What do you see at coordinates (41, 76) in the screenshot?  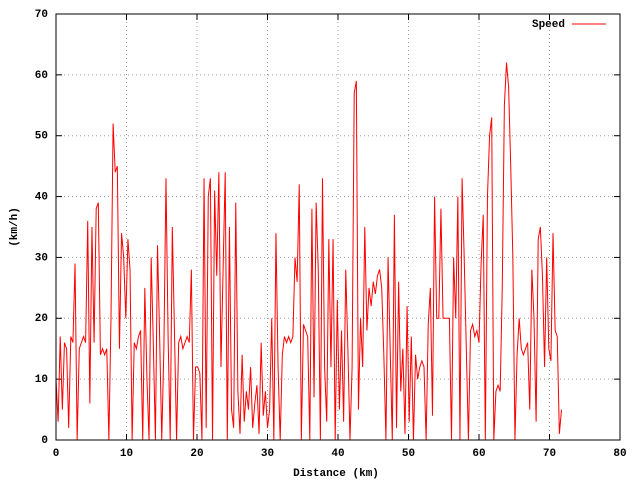 I see `y-tick-label: 60` at bounding box center [41, 76].